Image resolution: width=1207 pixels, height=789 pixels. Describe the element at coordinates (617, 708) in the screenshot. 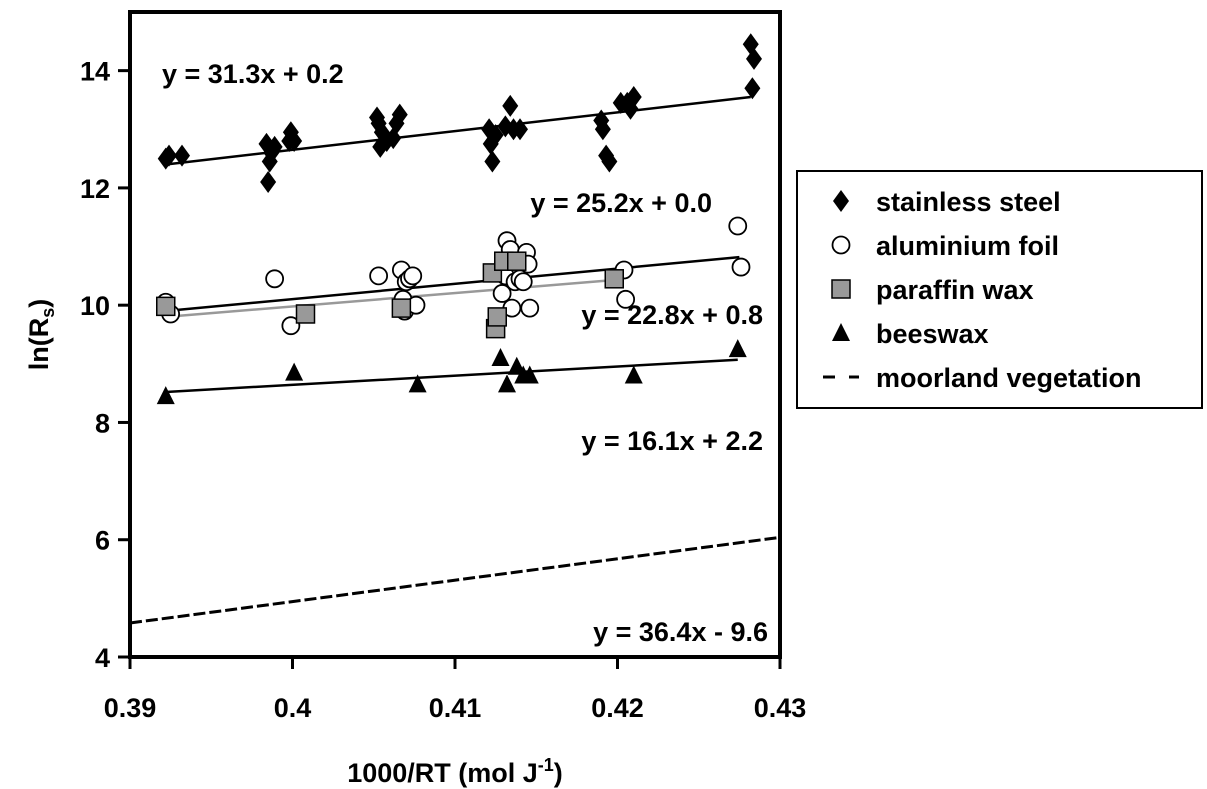

I see `x-tick-label: 0.42` at that location.